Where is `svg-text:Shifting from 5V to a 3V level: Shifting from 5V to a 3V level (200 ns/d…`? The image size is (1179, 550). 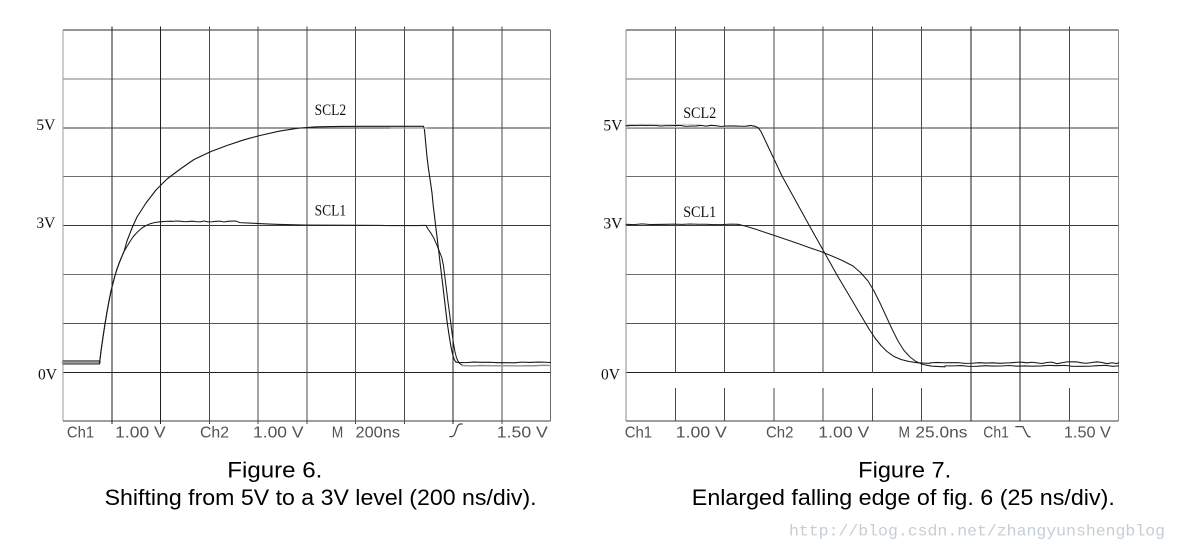 svg-text:Shifting from 5V to a 3V level: Shifting from 5V to a 3V level (200 ns/d… is located at coordinates (321, 497).